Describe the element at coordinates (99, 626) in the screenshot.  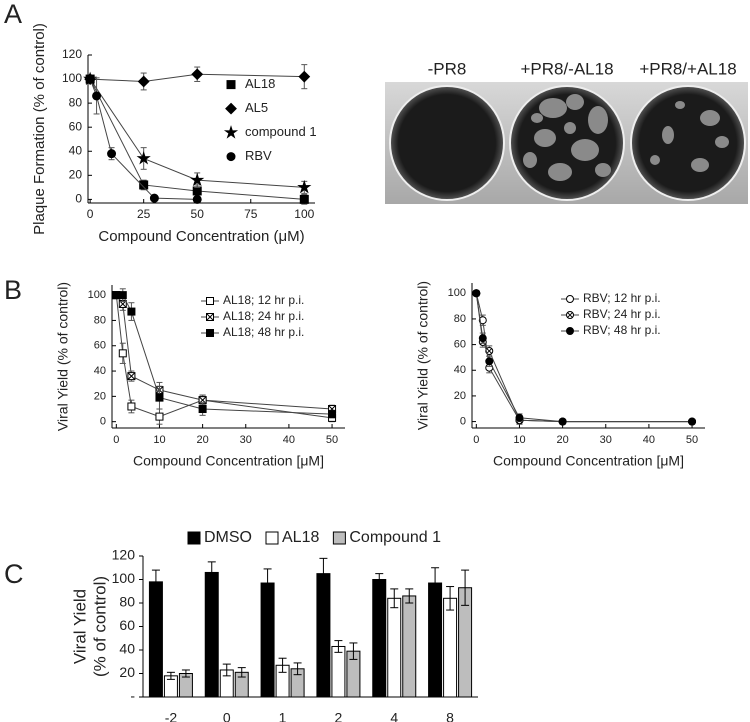
I see `y-axis-label: (% of control)` at that location.